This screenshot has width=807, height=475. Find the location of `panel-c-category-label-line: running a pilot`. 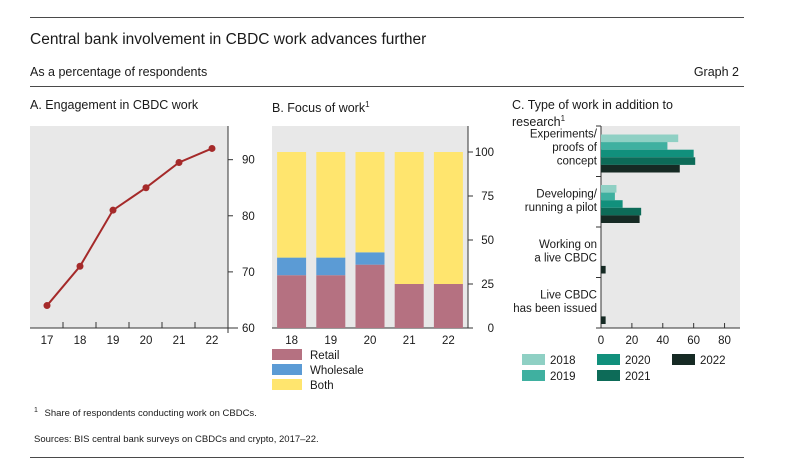

panel-c-category-label-line: running a pilot is located at coordinates (561, 208).